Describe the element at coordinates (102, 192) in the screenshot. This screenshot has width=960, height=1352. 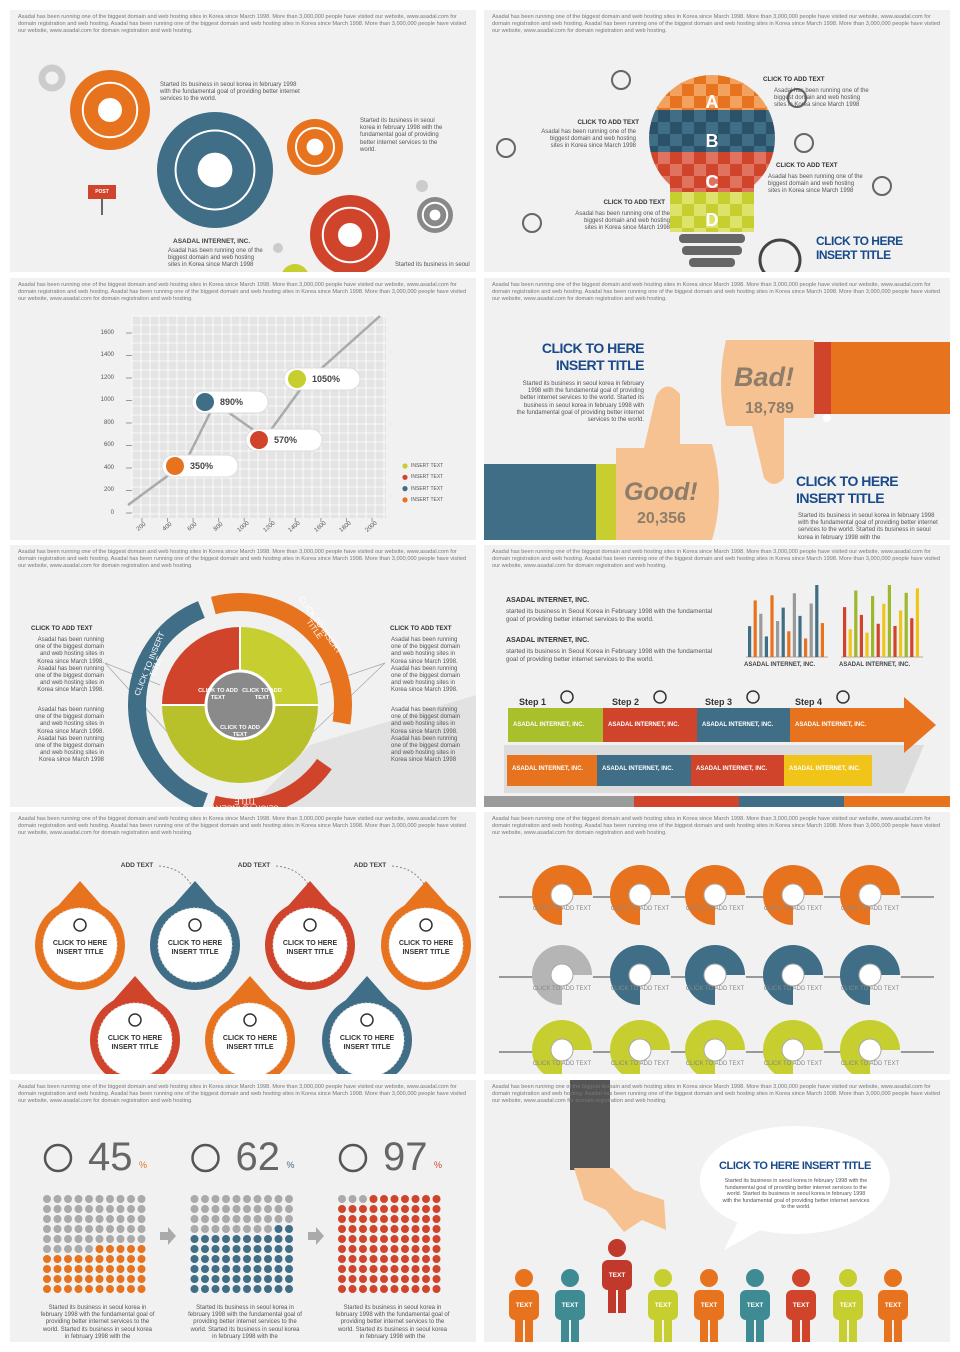
I see `sign-label: POST` at that location.